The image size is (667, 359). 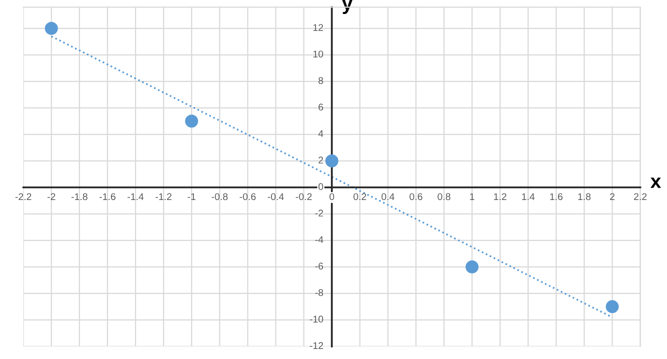 I want to click on y-tick-label: -10, so click(x=317, y=319).